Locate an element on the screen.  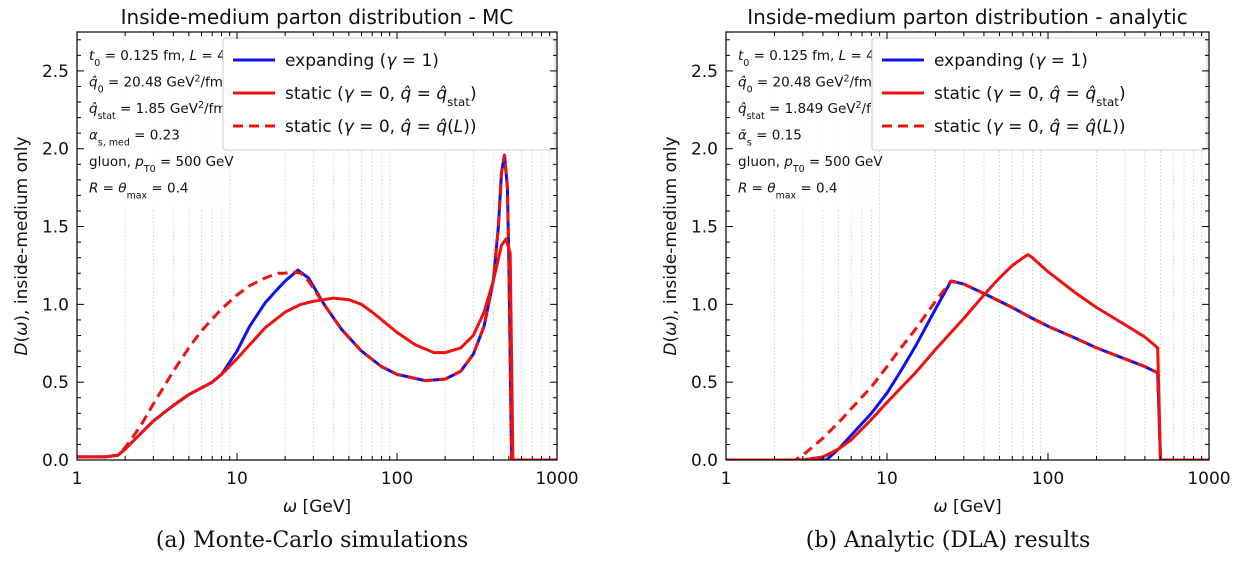
annotation-line: q̂stat = 1.85 GeV2/fm is located at coordinates (157, 111).